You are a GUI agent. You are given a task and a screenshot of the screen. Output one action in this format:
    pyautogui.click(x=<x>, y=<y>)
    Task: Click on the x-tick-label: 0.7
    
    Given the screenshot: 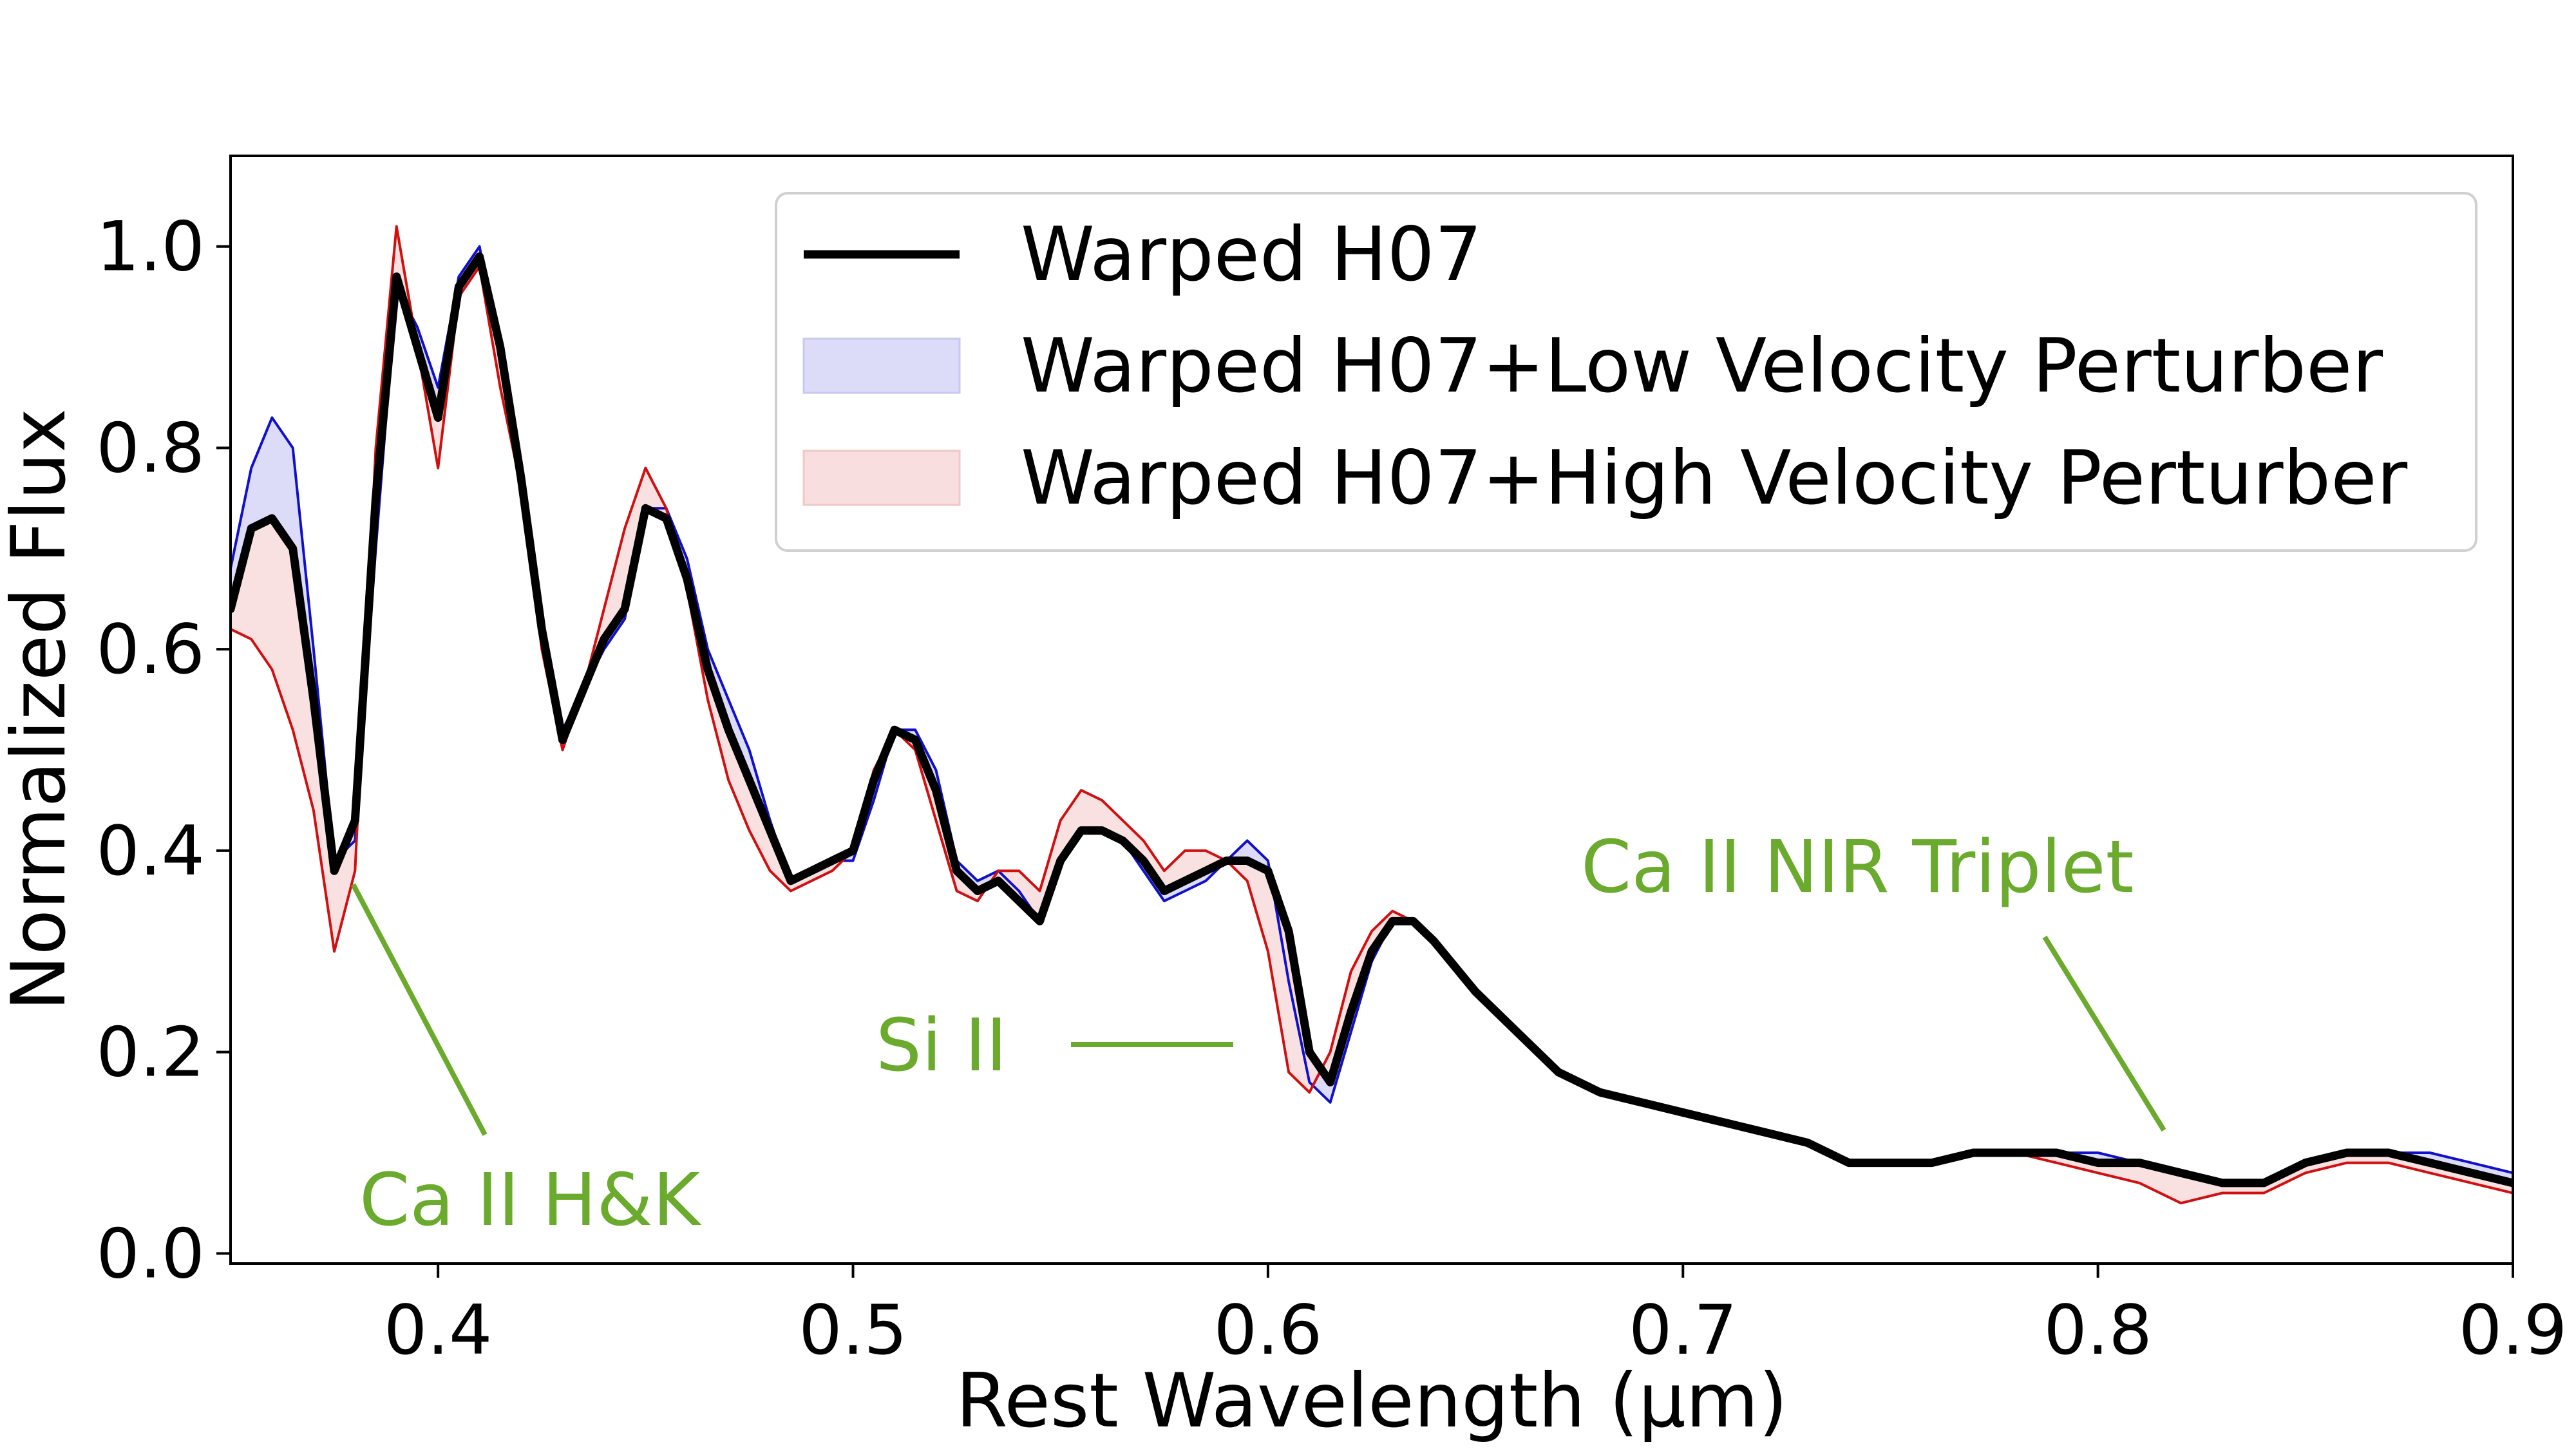 What is the action you would take?
    pyautogui.click(x=1684, y=1331)
    